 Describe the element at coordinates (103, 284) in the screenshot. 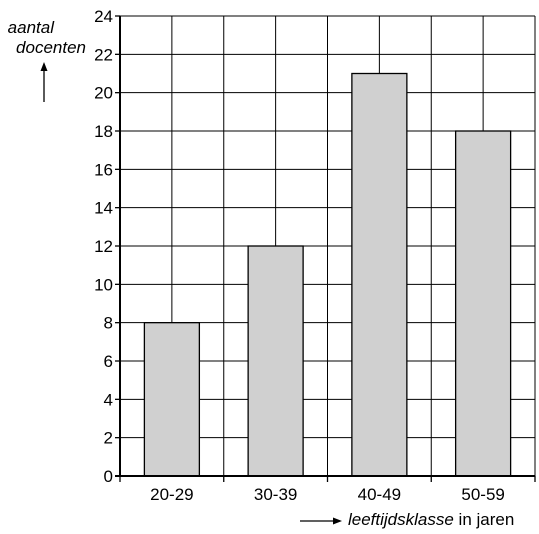

I see `y-tick-label: 10` at that location.